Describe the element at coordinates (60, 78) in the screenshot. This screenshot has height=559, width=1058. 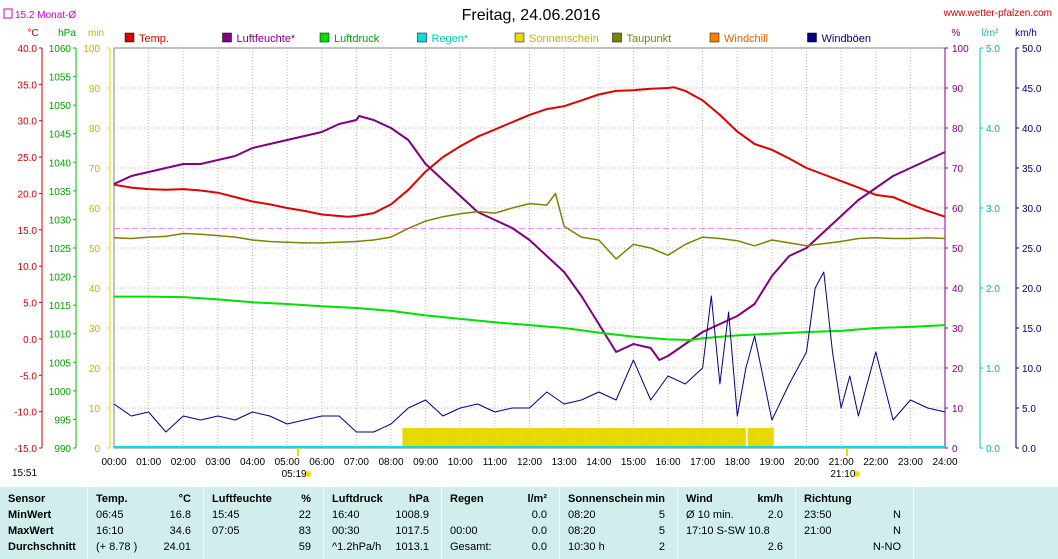
I see `pressure-tick-label: 1055` at that location.